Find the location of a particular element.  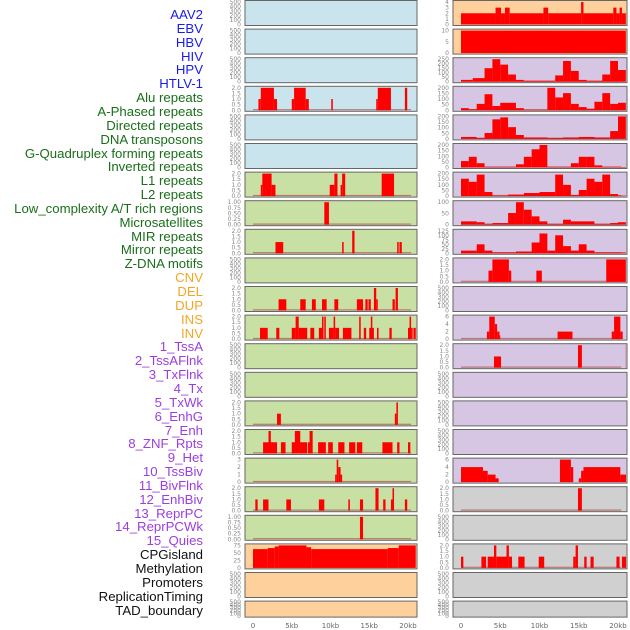

y-tick-label: 6 is located at coordinates (447, 460).